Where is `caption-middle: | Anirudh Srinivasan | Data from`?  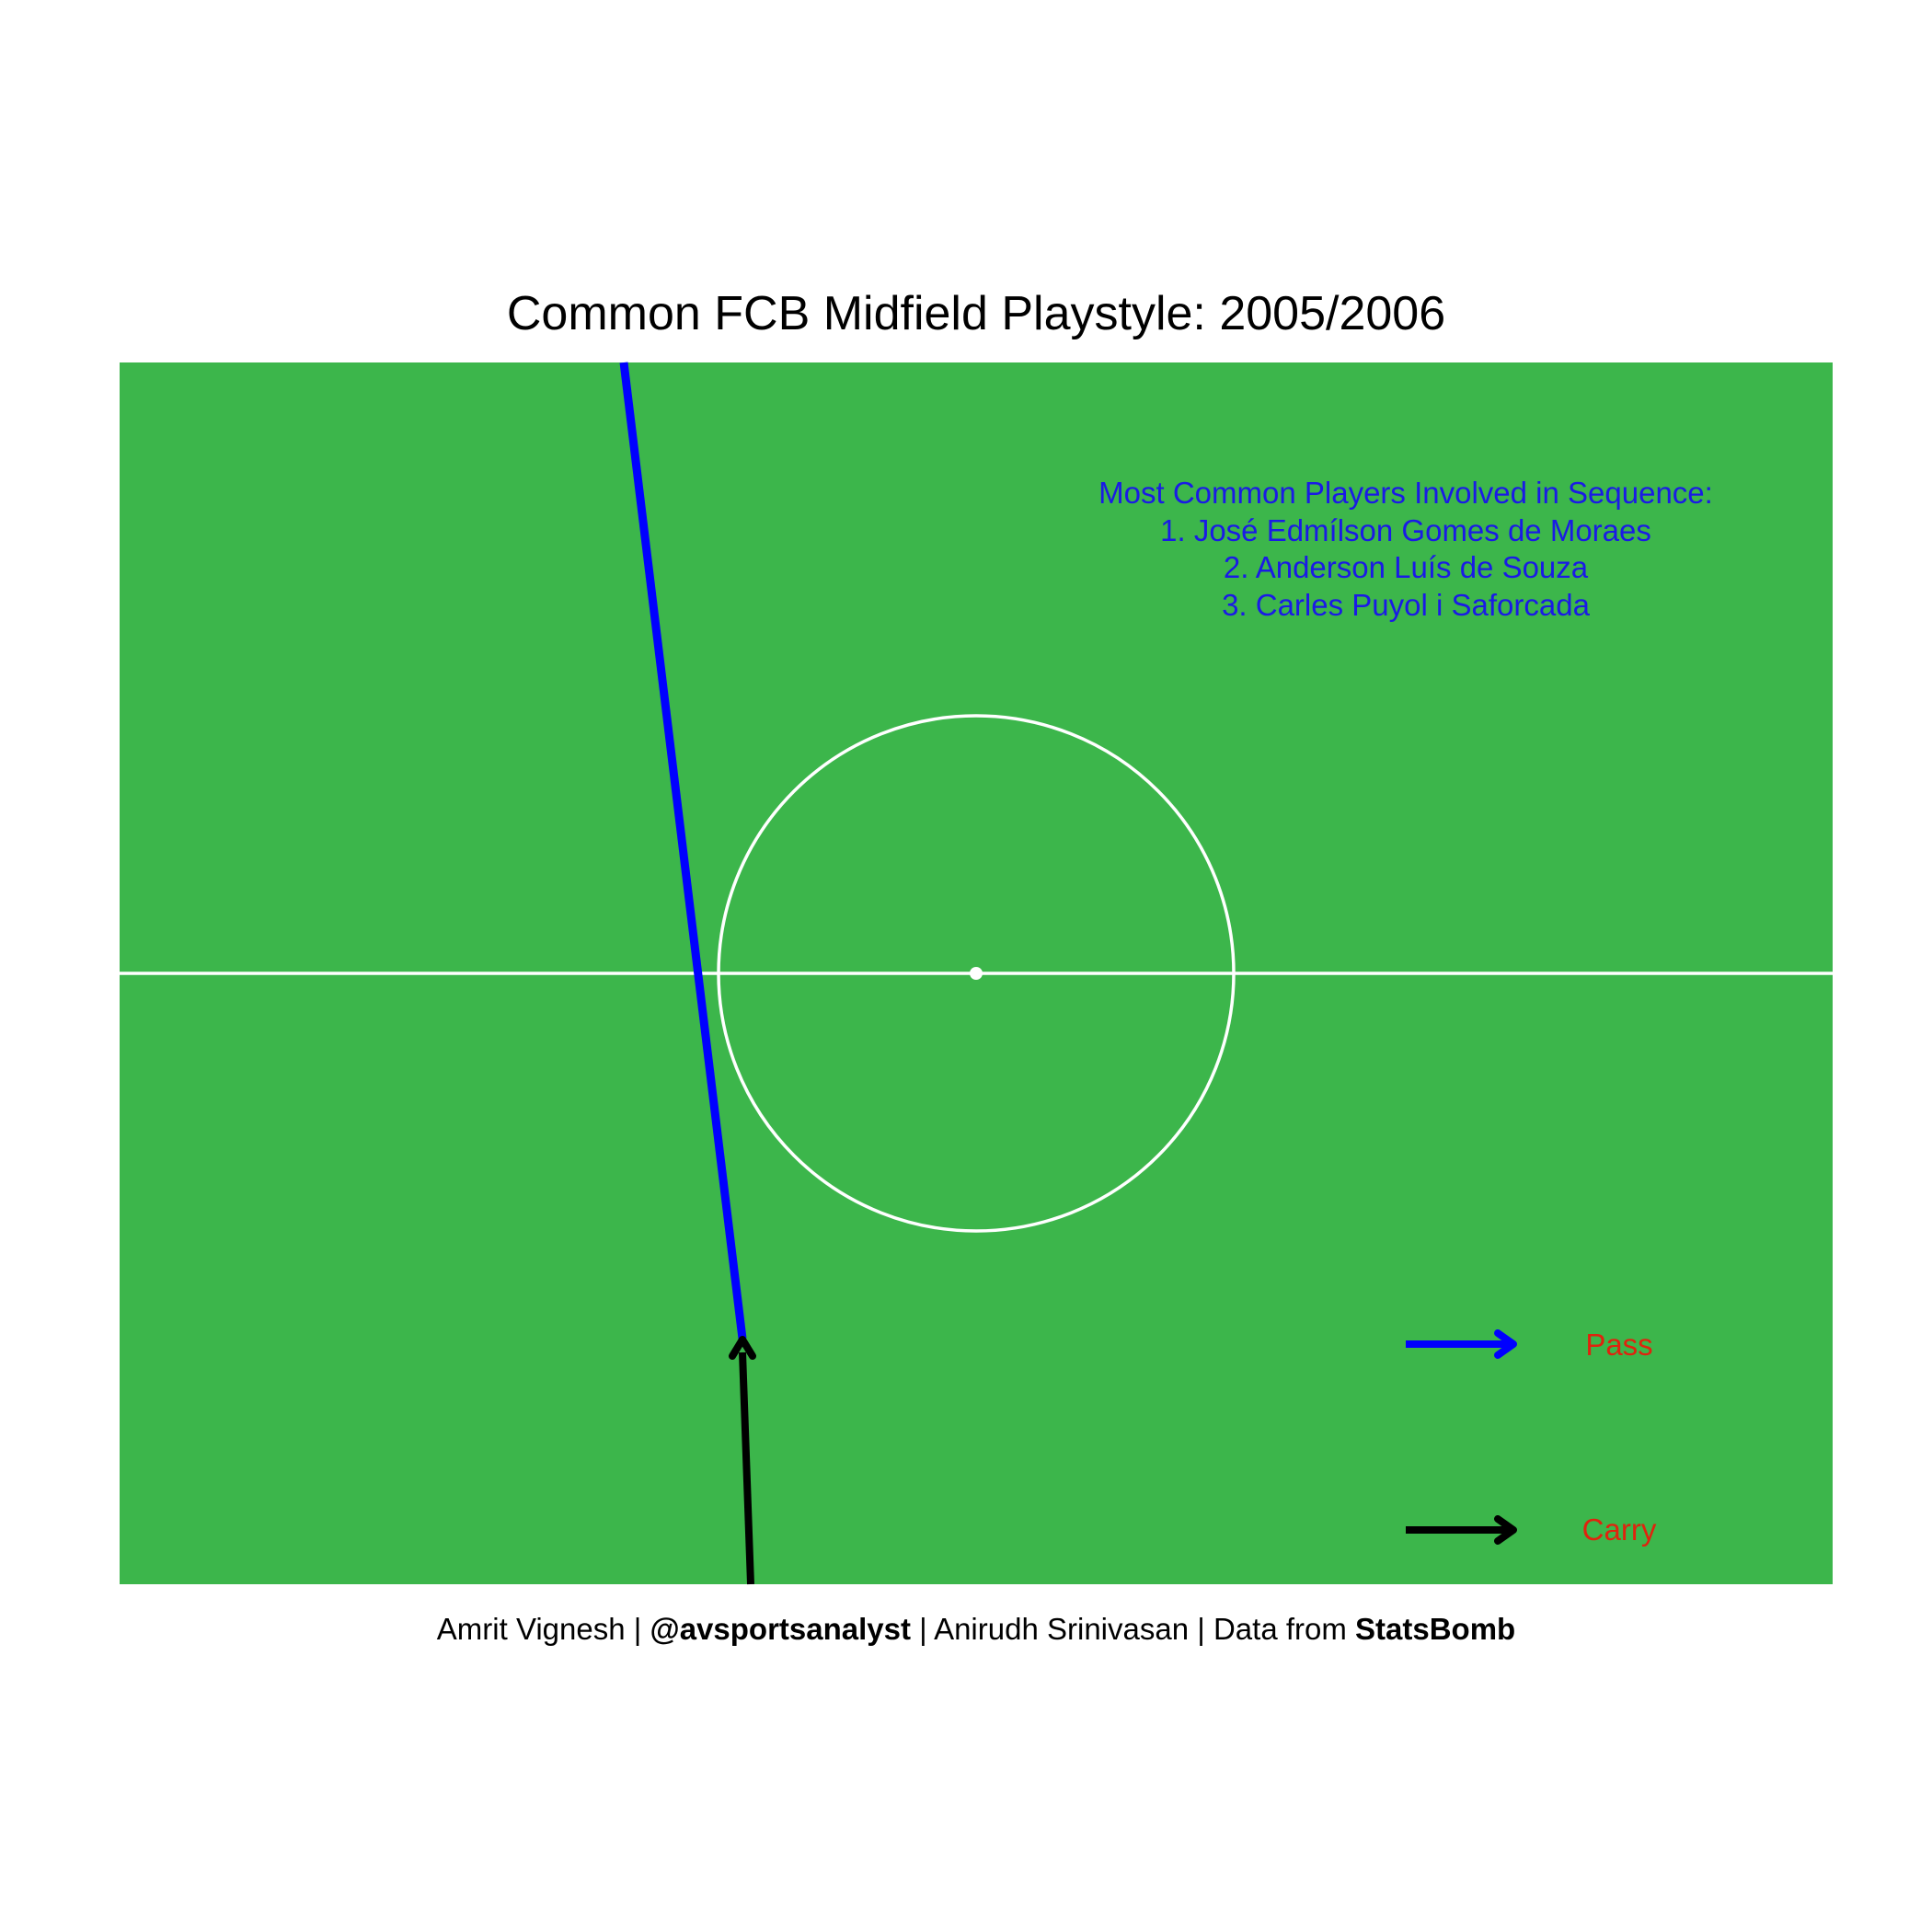 caption-middle: | Anirudh Srinivasan | Data from is located at coordinates (1133, 1629).